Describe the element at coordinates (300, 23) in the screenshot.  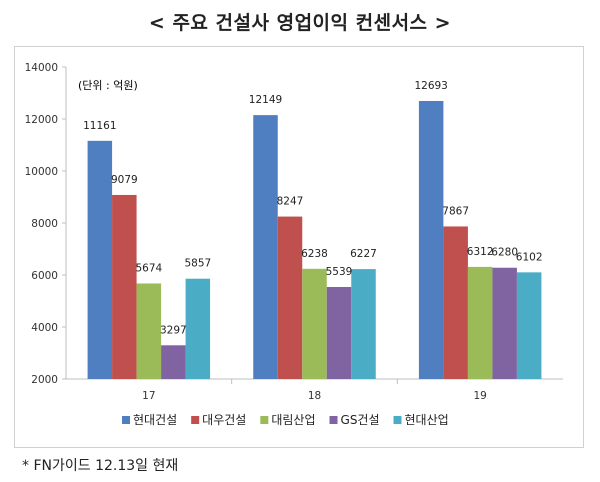
I see `chart-title: < 주요 건설사 영업이익 컨센서스 >` at that location.